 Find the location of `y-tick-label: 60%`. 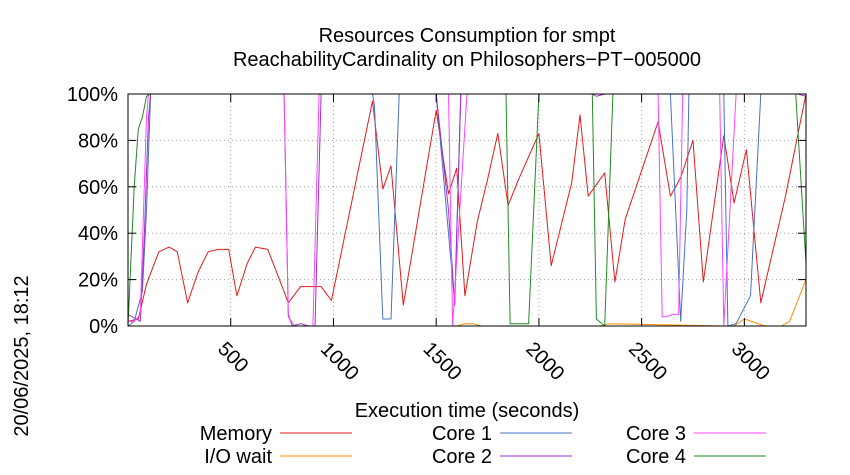

y-tick-label: 60% is located at coordinates (98, 188).